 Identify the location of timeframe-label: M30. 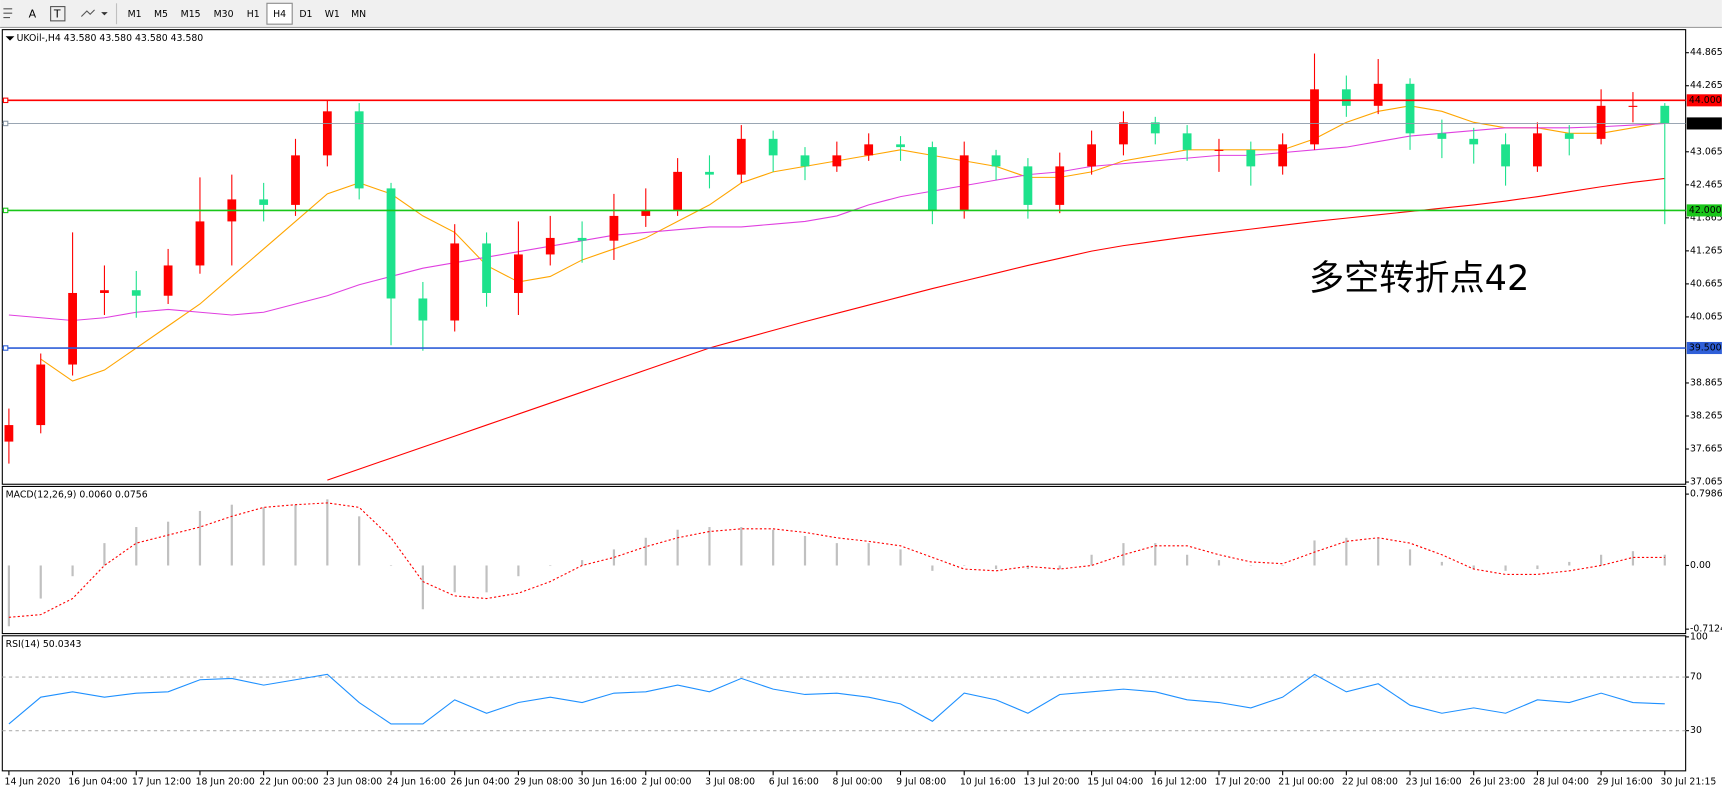
(224, 14).